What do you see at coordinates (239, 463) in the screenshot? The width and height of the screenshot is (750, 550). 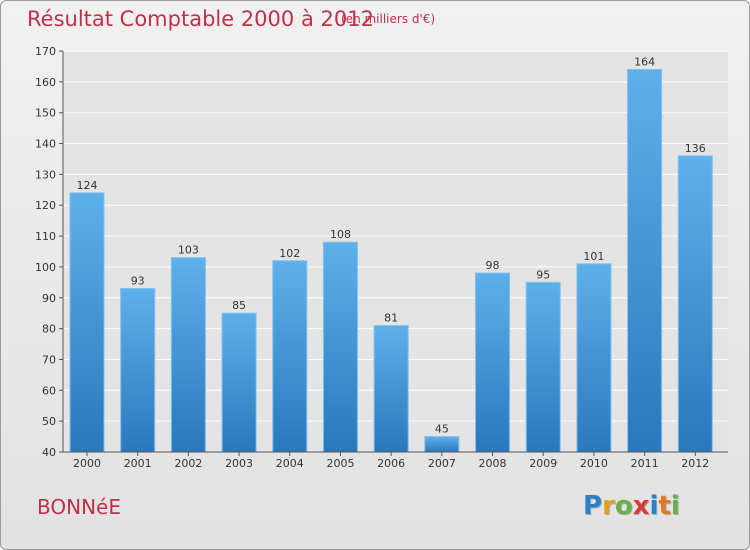 I see `x-tick-label-2003: 2003` at bounding box center [239, 463].